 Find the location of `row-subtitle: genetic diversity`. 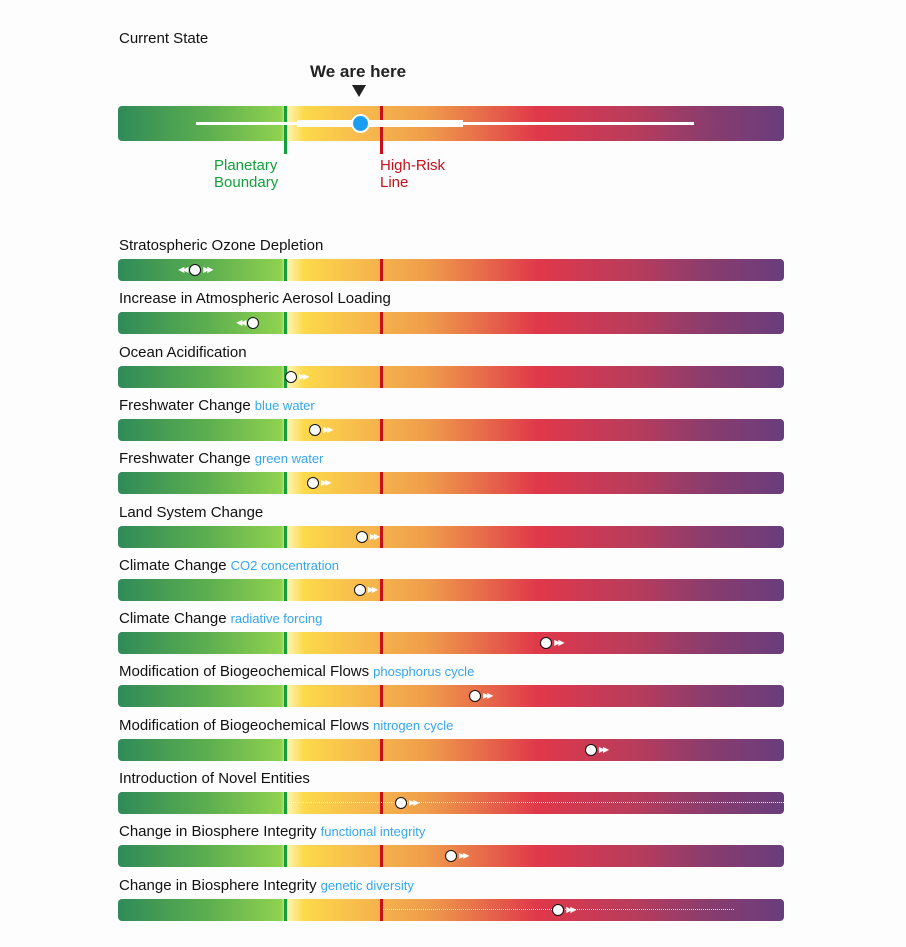

row-subtitle: genetic diversity is located at coordinates (367, 885).